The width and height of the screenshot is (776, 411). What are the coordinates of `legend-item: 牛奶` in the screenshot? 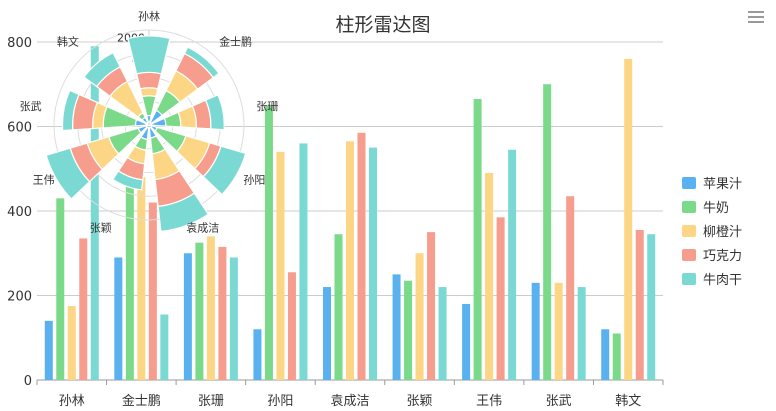 It's located at (705, 208).